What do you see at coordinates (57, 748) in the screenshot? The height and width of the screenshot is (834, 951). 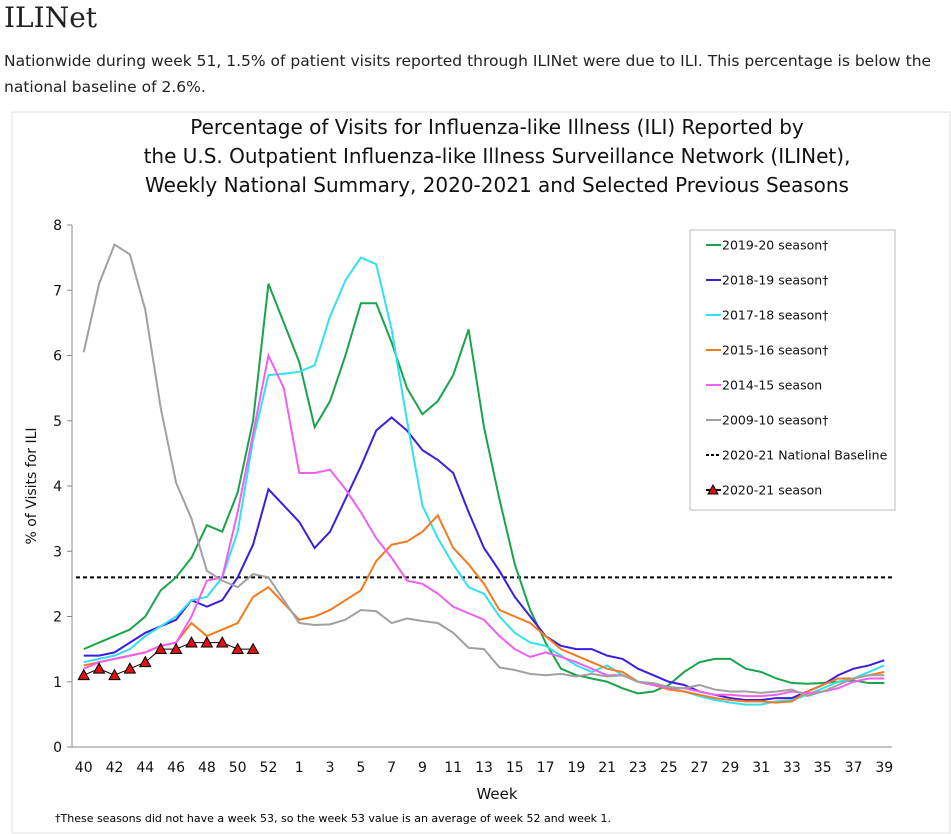 I see `y-tick-label: 0` at bounding box center [57, 748].